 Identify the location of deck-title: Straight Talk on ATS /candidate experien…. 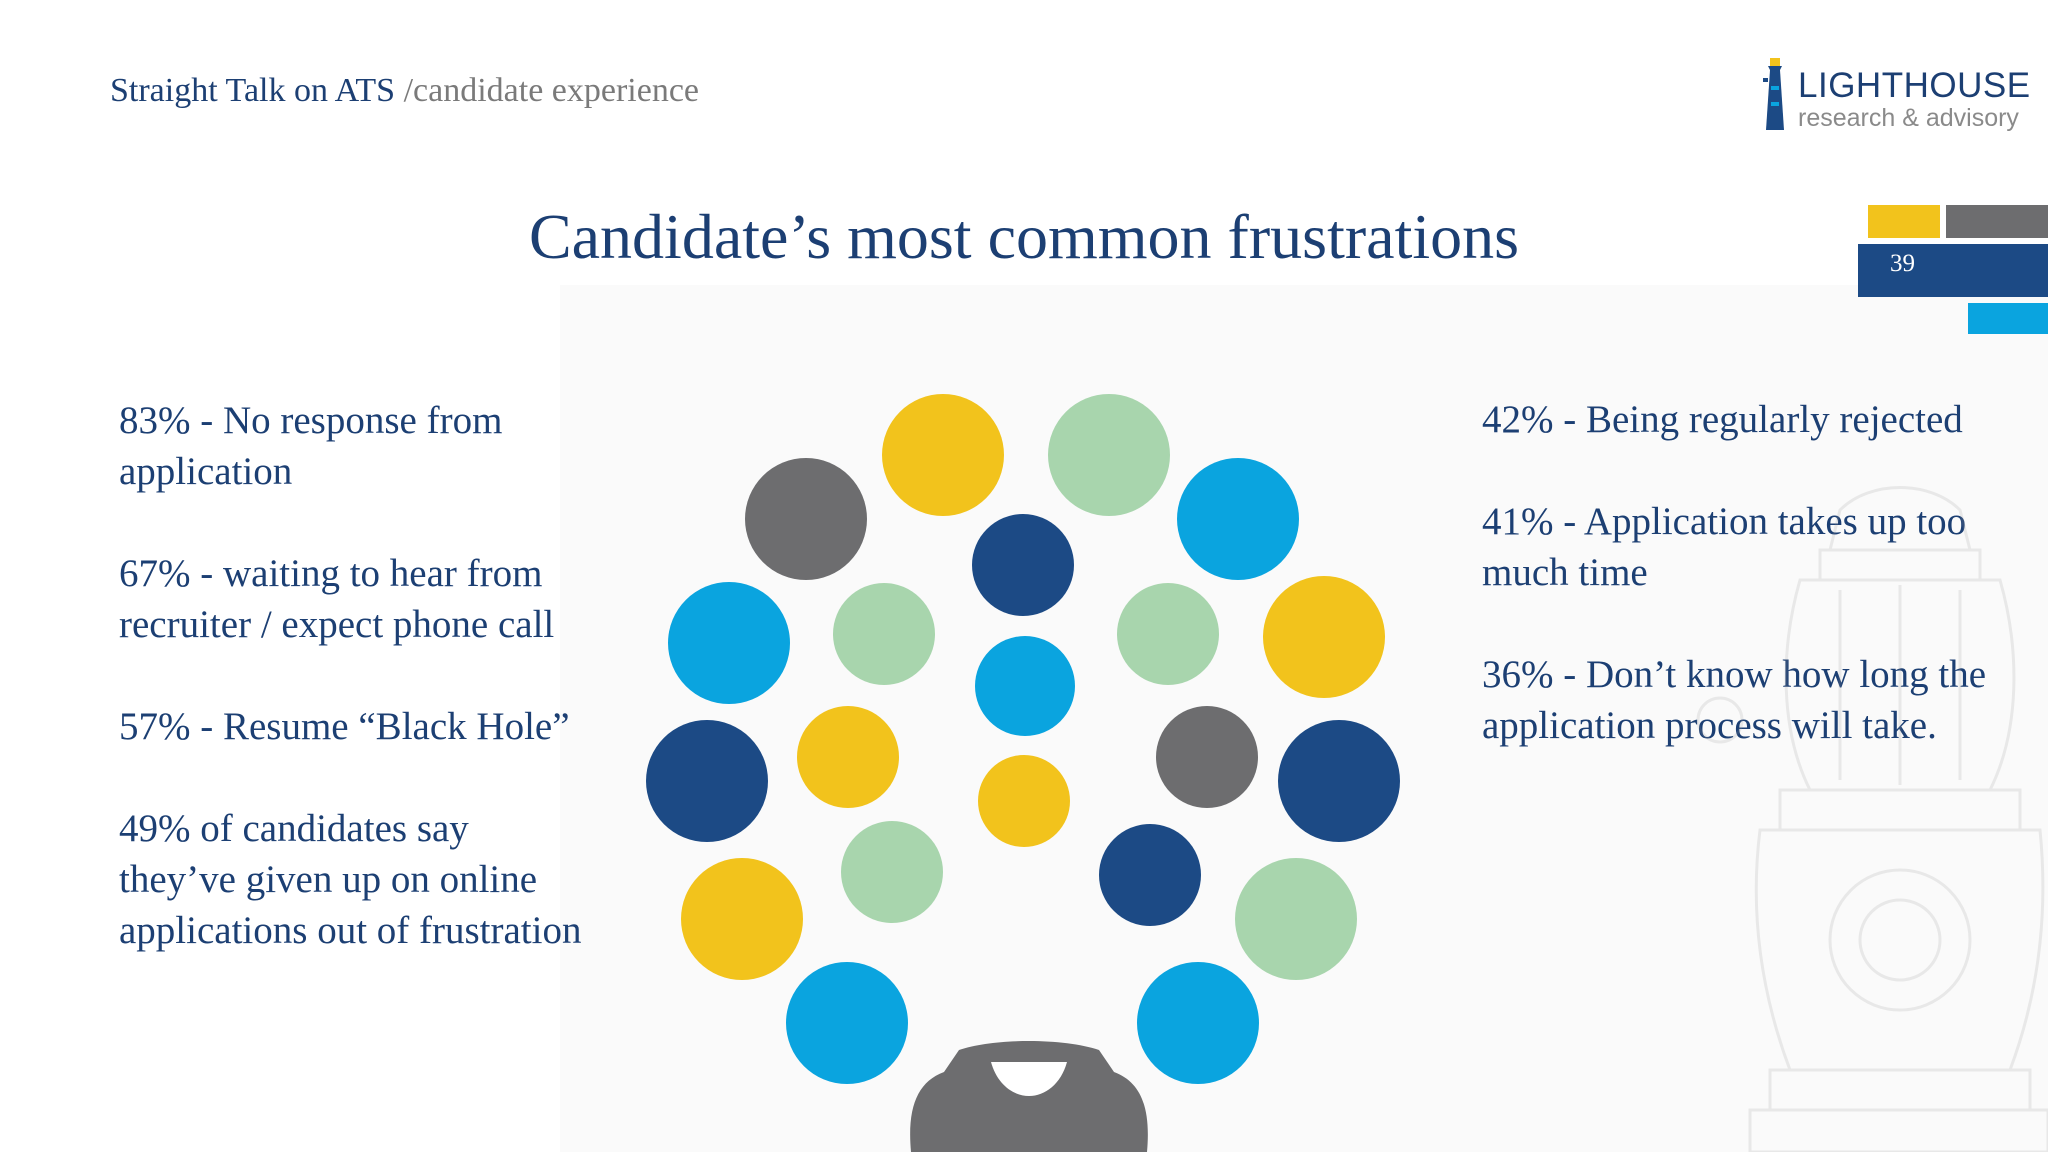
(404, 91).